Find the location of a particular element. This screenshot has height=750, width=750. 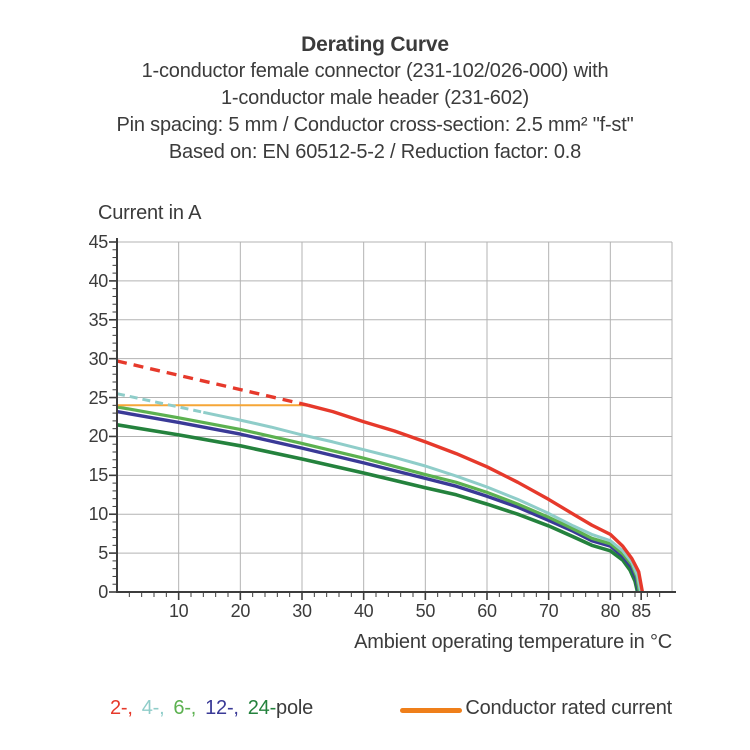

y-tick-label: 45 is located at coordinates (98, 242).